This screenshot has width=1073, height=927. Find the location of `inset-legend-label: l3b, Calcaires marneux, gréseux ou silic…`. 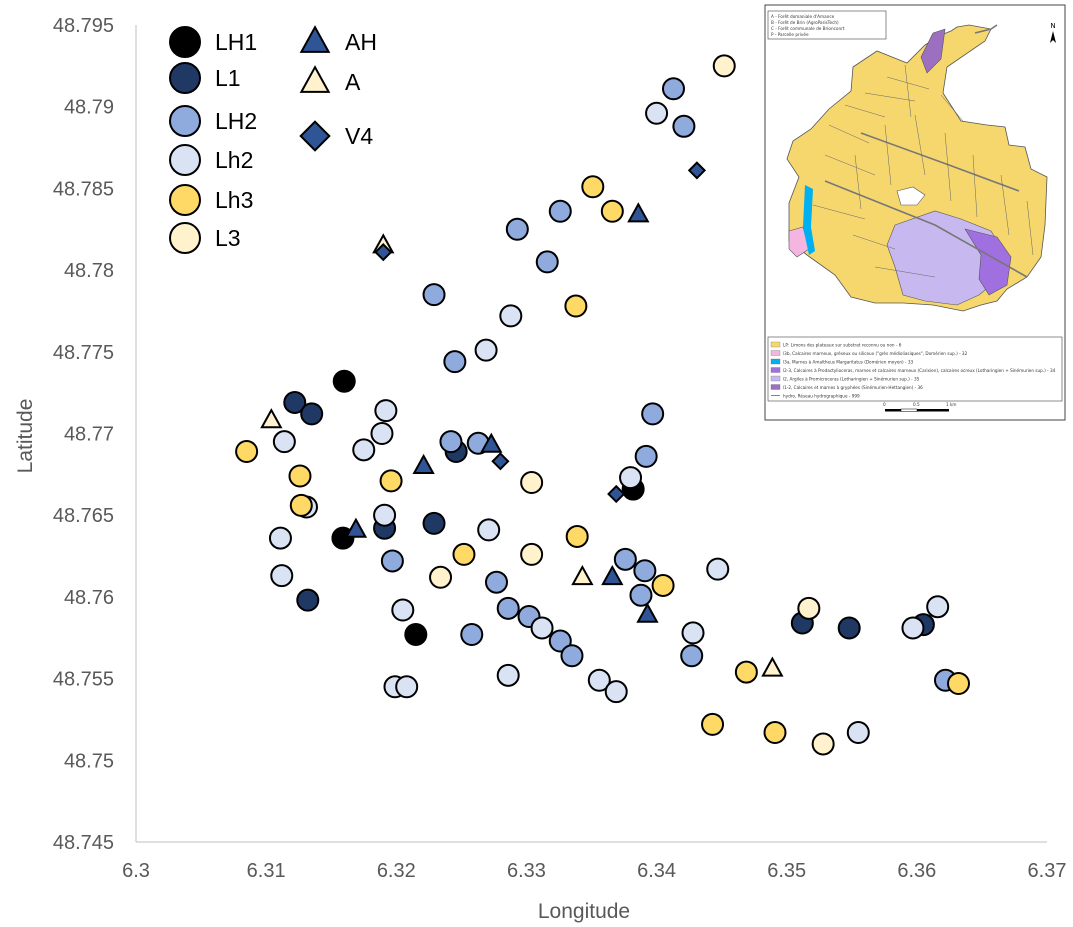

inset-legend-label: l3b, Calcaires marneux, gréseux ou silic… is located at coordinates (875, 353).